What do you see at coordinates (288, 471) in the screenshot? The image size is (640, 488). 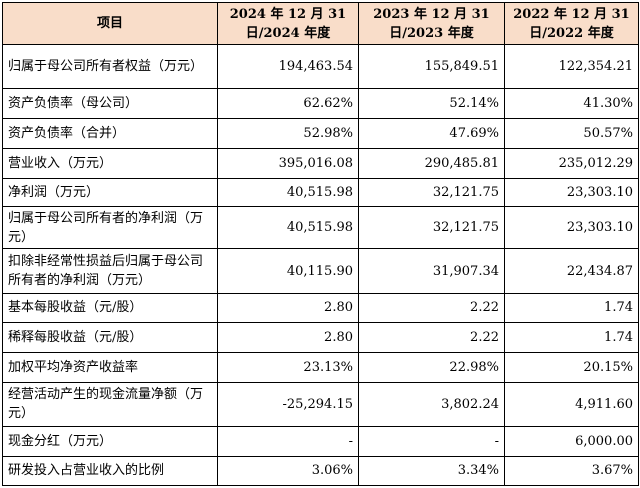 I see `value-2024: 3.06%` at bounding box center [288, 471].